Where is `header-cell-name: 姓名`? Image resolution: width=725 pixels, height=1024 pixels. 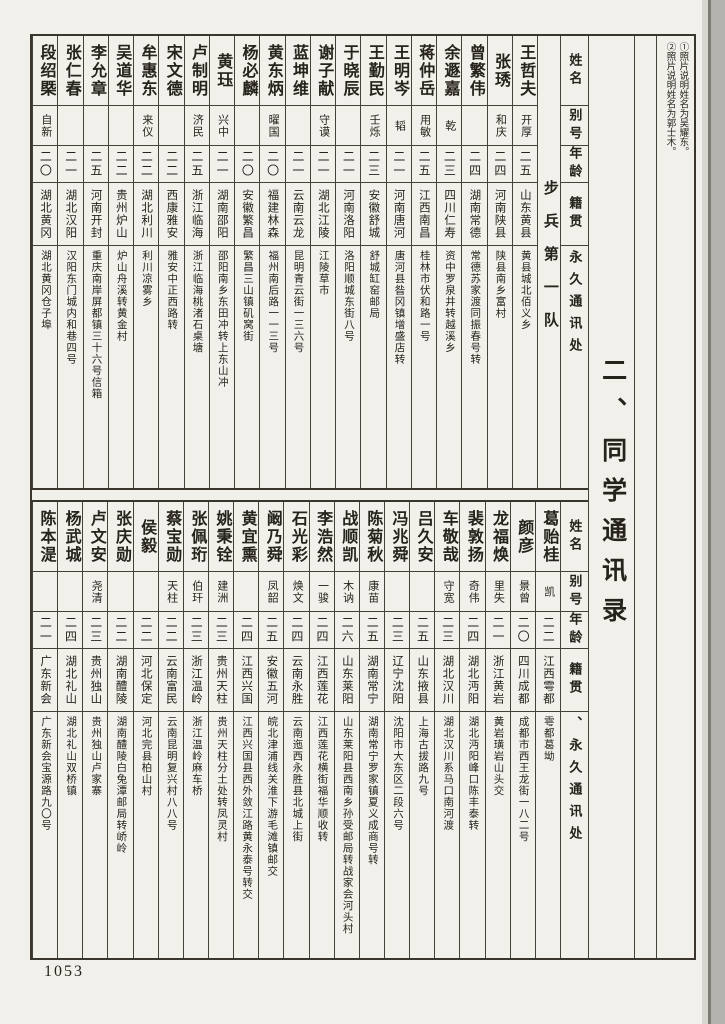 header-cell-name: 姓名 is located at coordinates (574, 537).